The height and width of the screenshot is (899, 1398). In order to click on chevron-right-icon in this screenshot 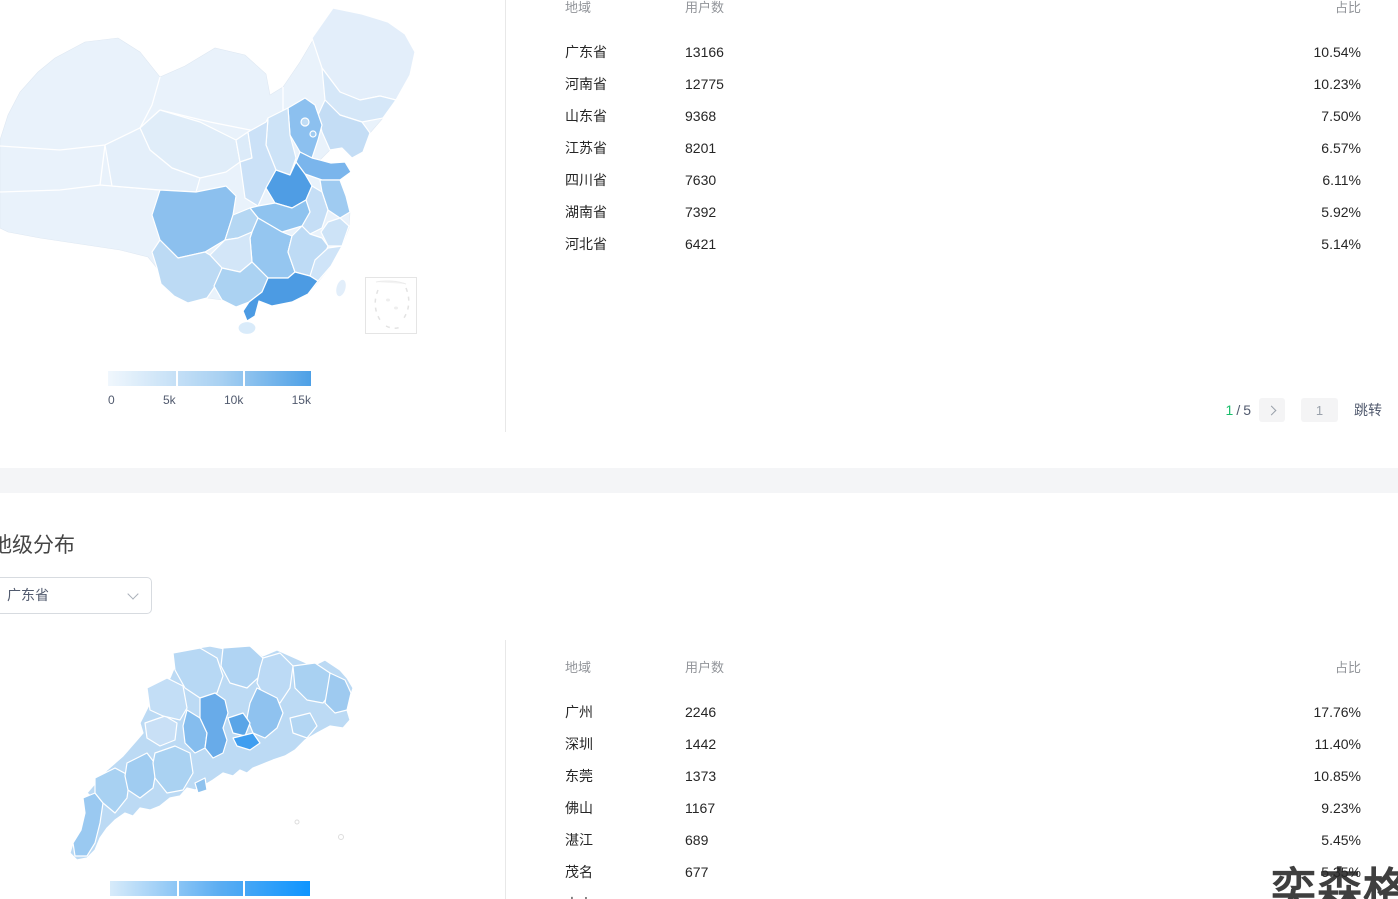, I will do `click(1271, 410)`.